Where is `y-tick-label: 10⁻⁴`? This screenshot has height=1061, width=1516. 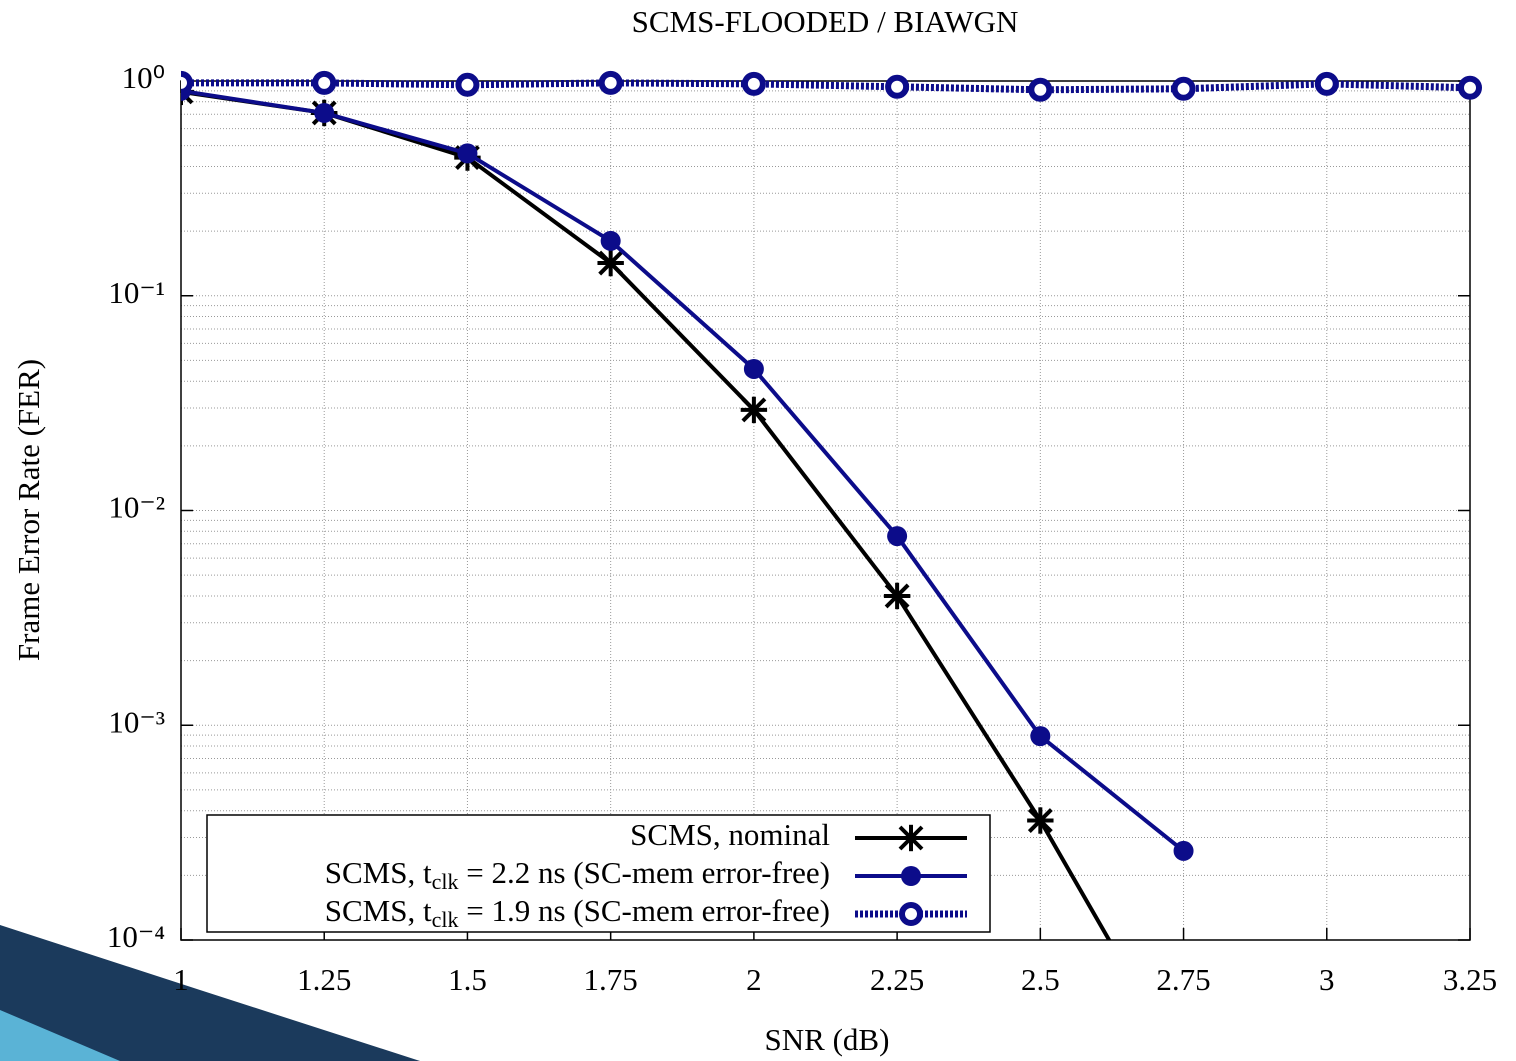 y-tick-label: 10⁻⁴ is located at coordinates (136, 936).